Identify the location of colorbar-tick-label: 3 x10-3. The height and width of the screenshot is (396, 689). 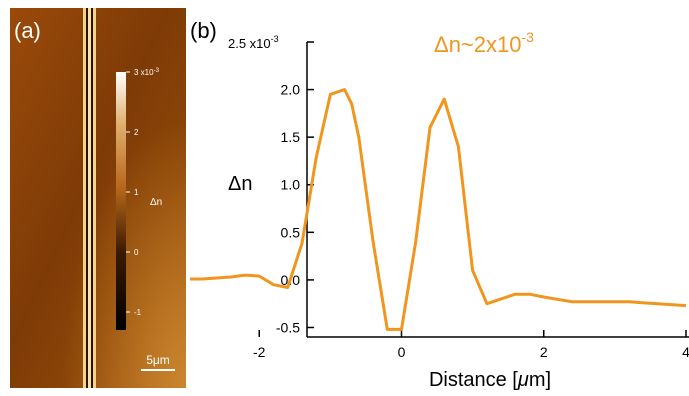
(147, 72).